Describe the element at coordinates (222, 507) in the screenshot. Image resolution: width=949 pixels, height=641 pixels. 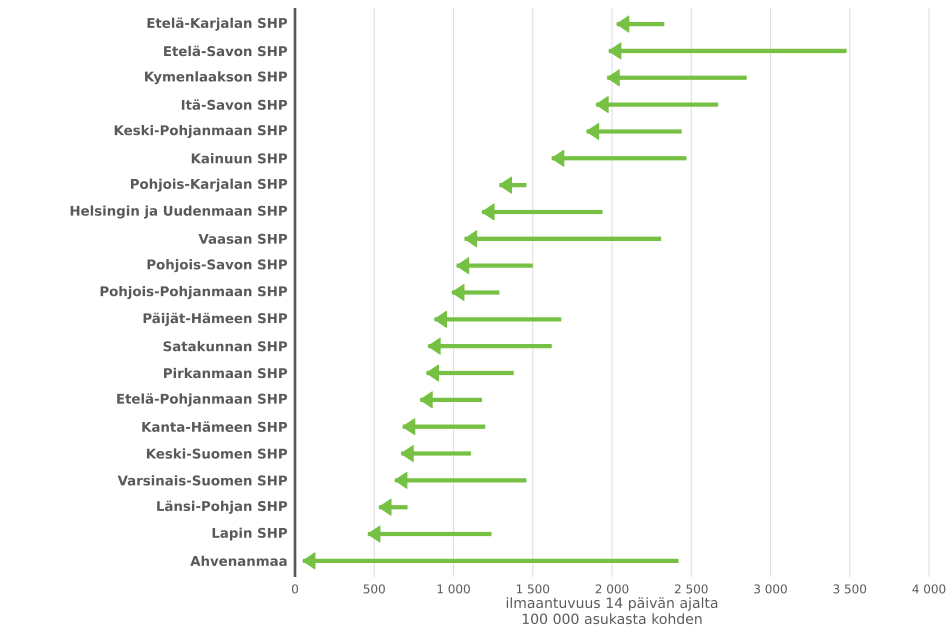
I see `y-tick-label: Länsi-Pohjan SHP` at that location.